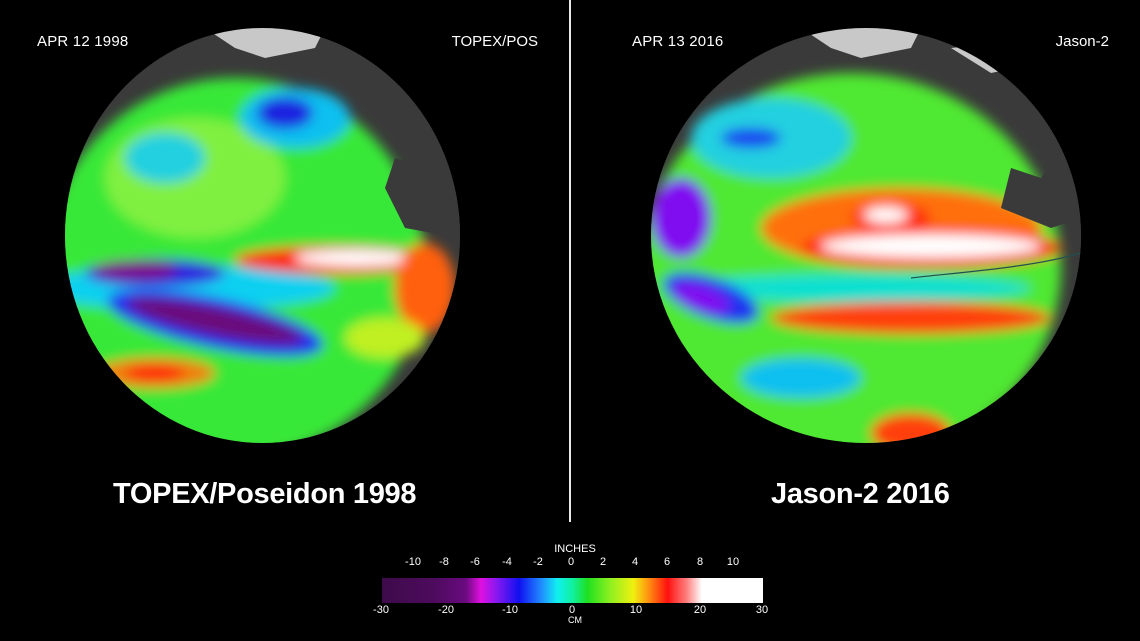 This screenshot has width=1140, height=641. I want to click on cm-tick: -10, so click(510, 610).